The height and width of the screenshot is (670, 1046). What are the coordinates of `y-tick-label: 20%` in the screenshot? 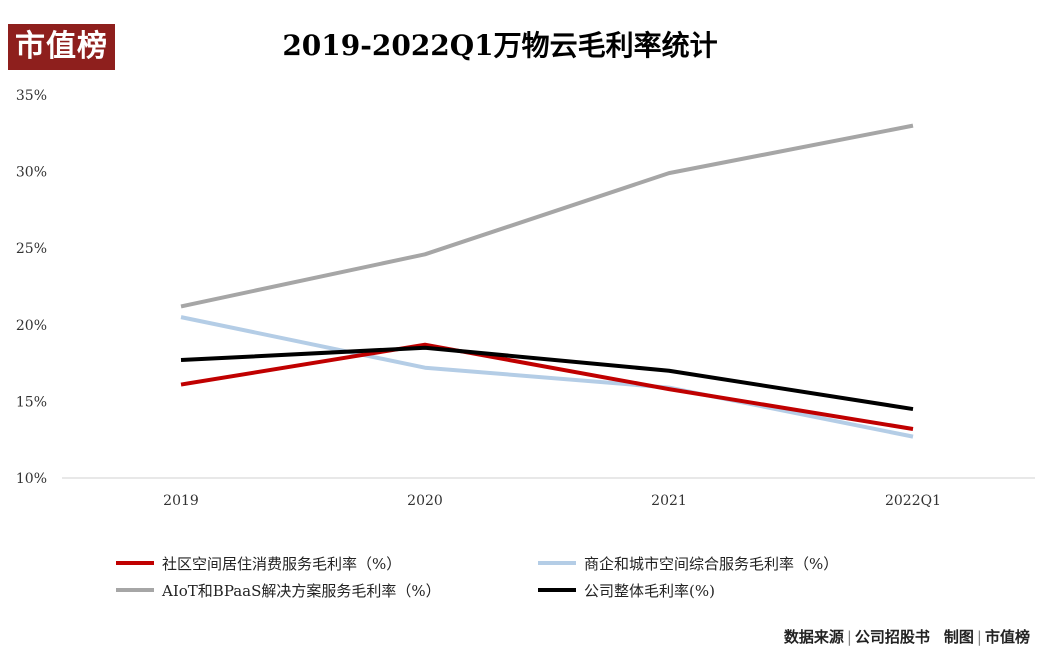 It's located at (31, 326).